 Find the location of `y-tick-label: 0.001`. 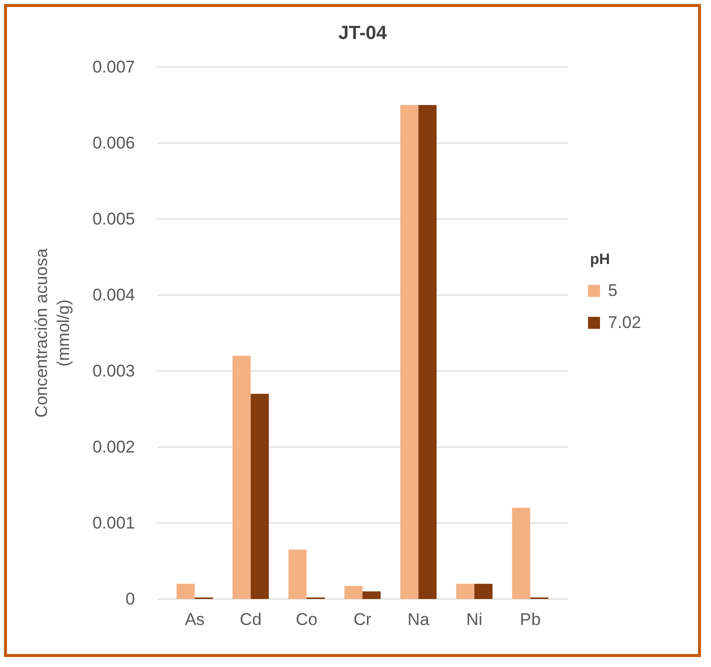

y-tick-label: 0.001 is located at coordinates (113, 522).